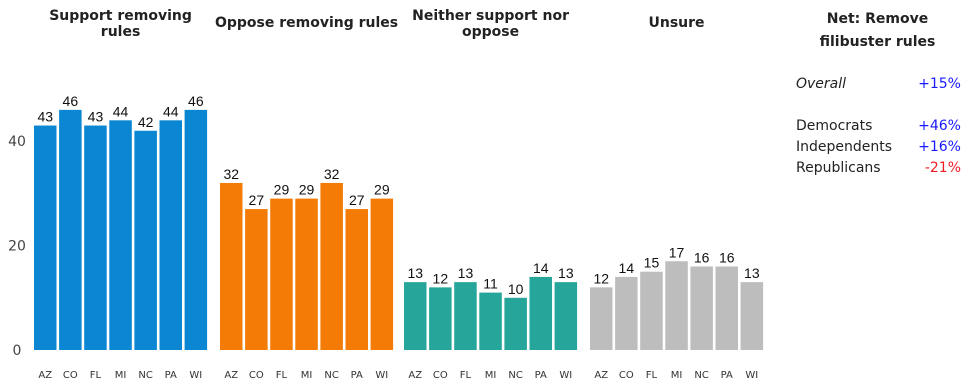 This screenshot has width=967, height=379. Describe the element at coordinates (877, 84) in the screenshot. I see `net-row-overall: Overall +15%` at that location.